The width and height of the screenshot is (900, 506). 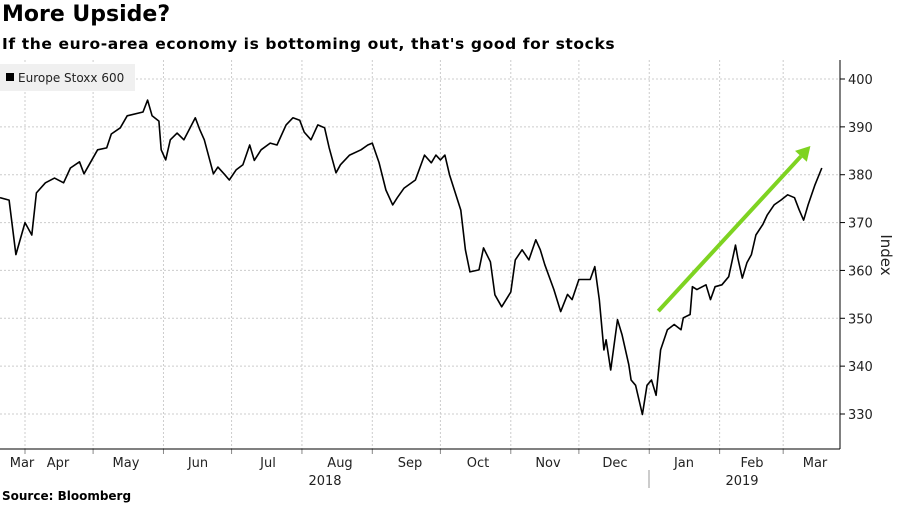 I want to click on x-tick-label: Nov, so click(x=548, y=463).